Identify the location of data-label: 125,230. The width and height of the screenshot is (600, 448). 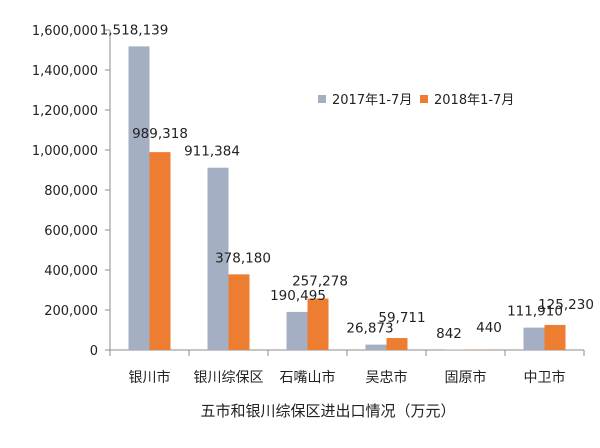
(566, 305).